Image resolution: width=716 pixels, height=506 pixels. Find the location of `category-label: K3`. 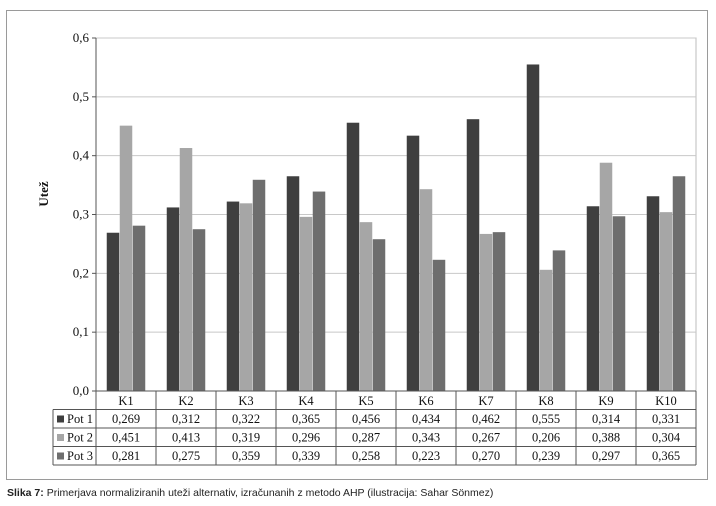

category-label: K3 is located at coordinates (245, 401).